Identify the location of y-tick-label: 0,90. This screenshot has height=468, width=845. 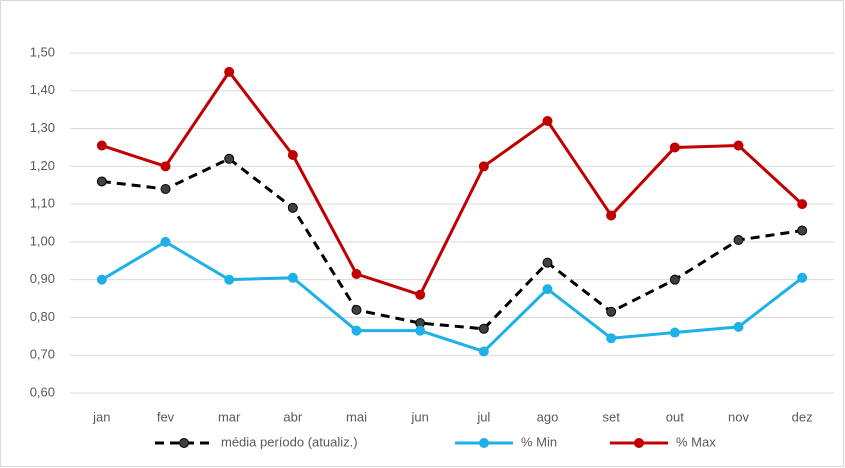
(42, 278).